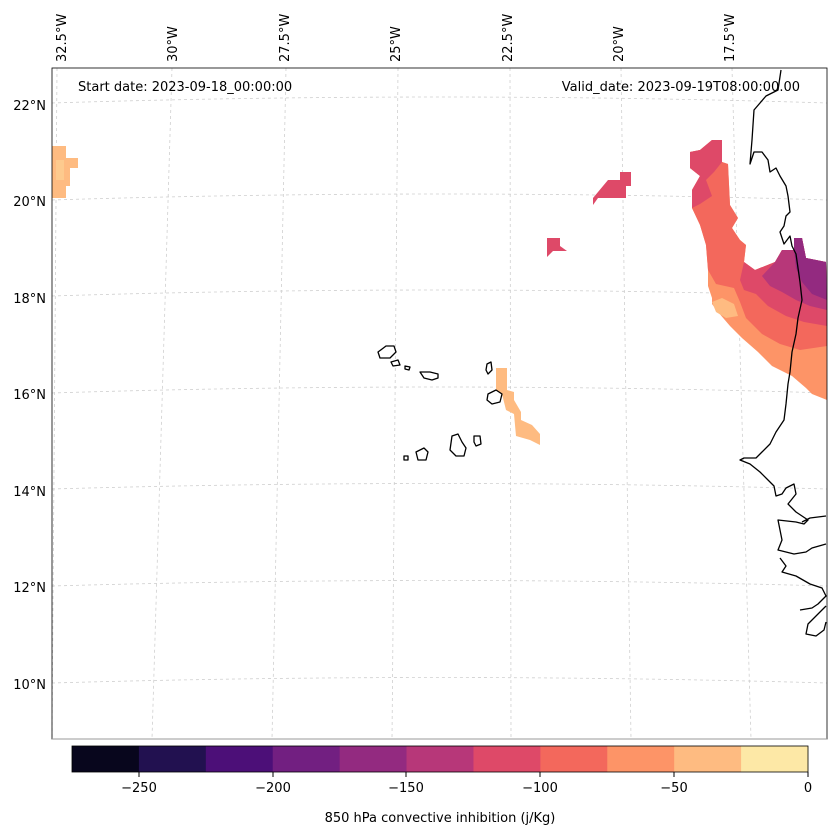  Describe the element at coordinates (673, 788) in the screenshot. I see `cb-tick-label: −50` at that location.